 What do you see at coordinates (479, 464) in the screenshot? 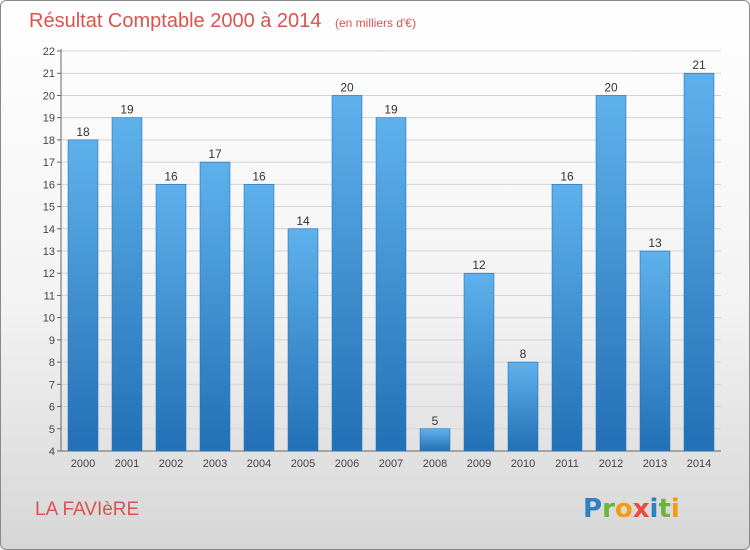
I see `x-tick-label: 2009` at bounding box center [479, 464].